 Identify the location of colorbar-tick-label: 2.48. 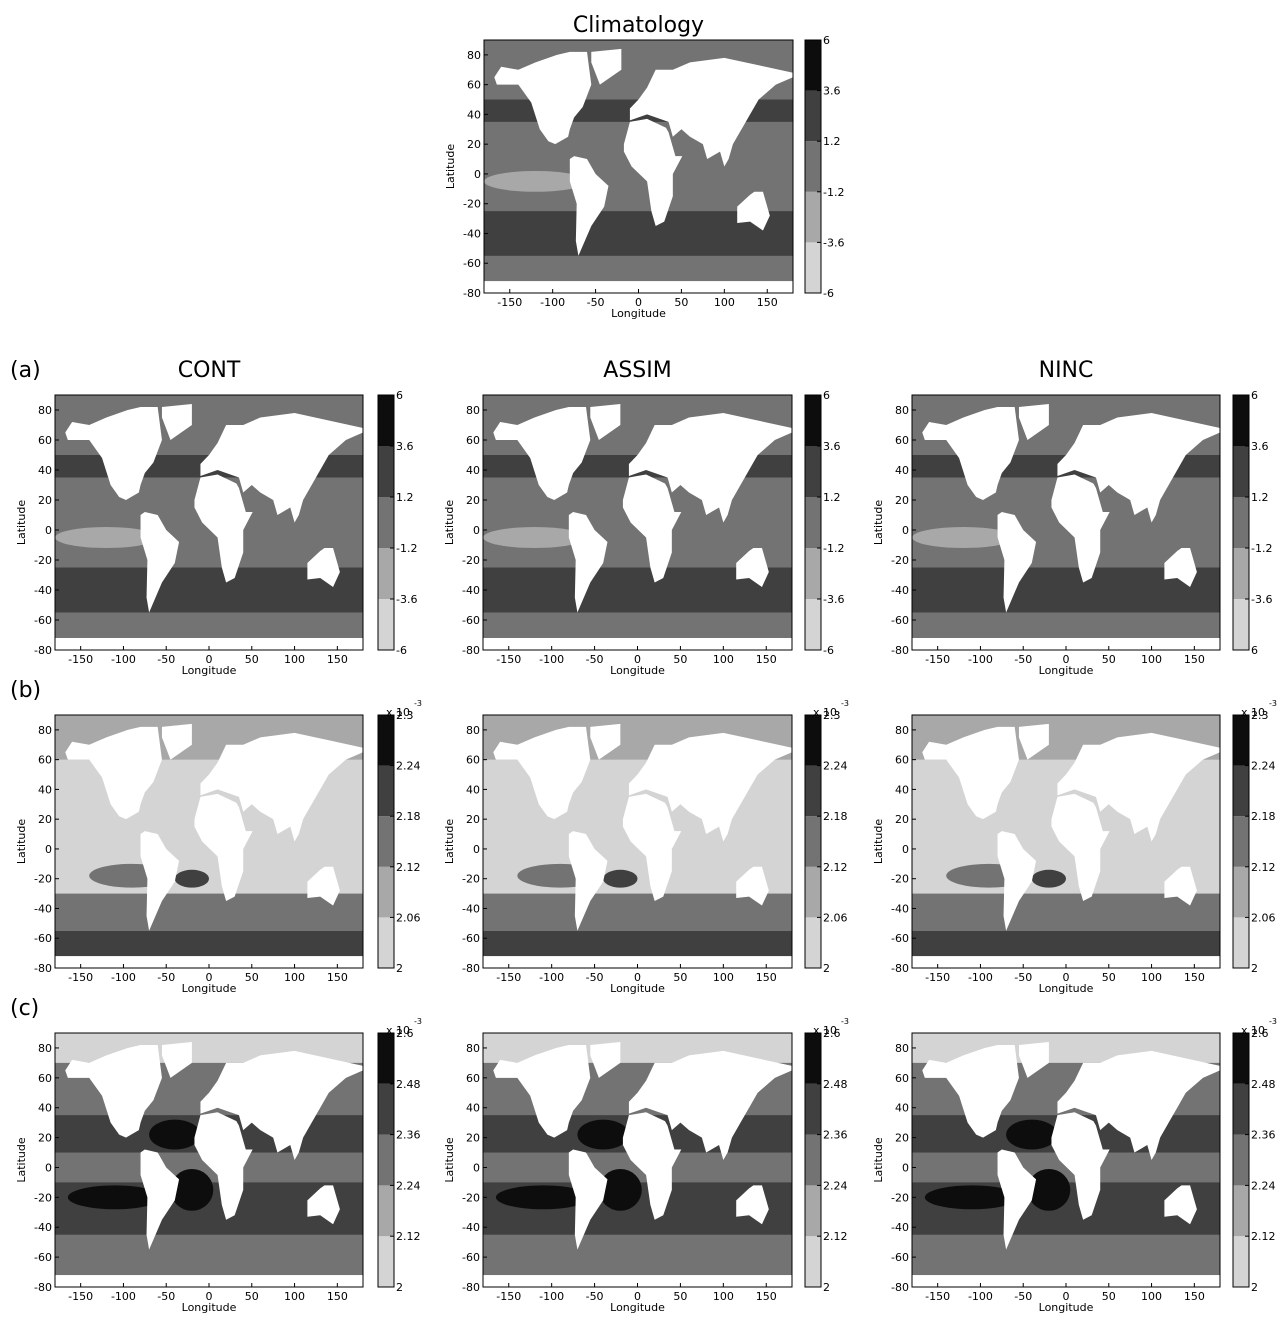
(408, 1084).